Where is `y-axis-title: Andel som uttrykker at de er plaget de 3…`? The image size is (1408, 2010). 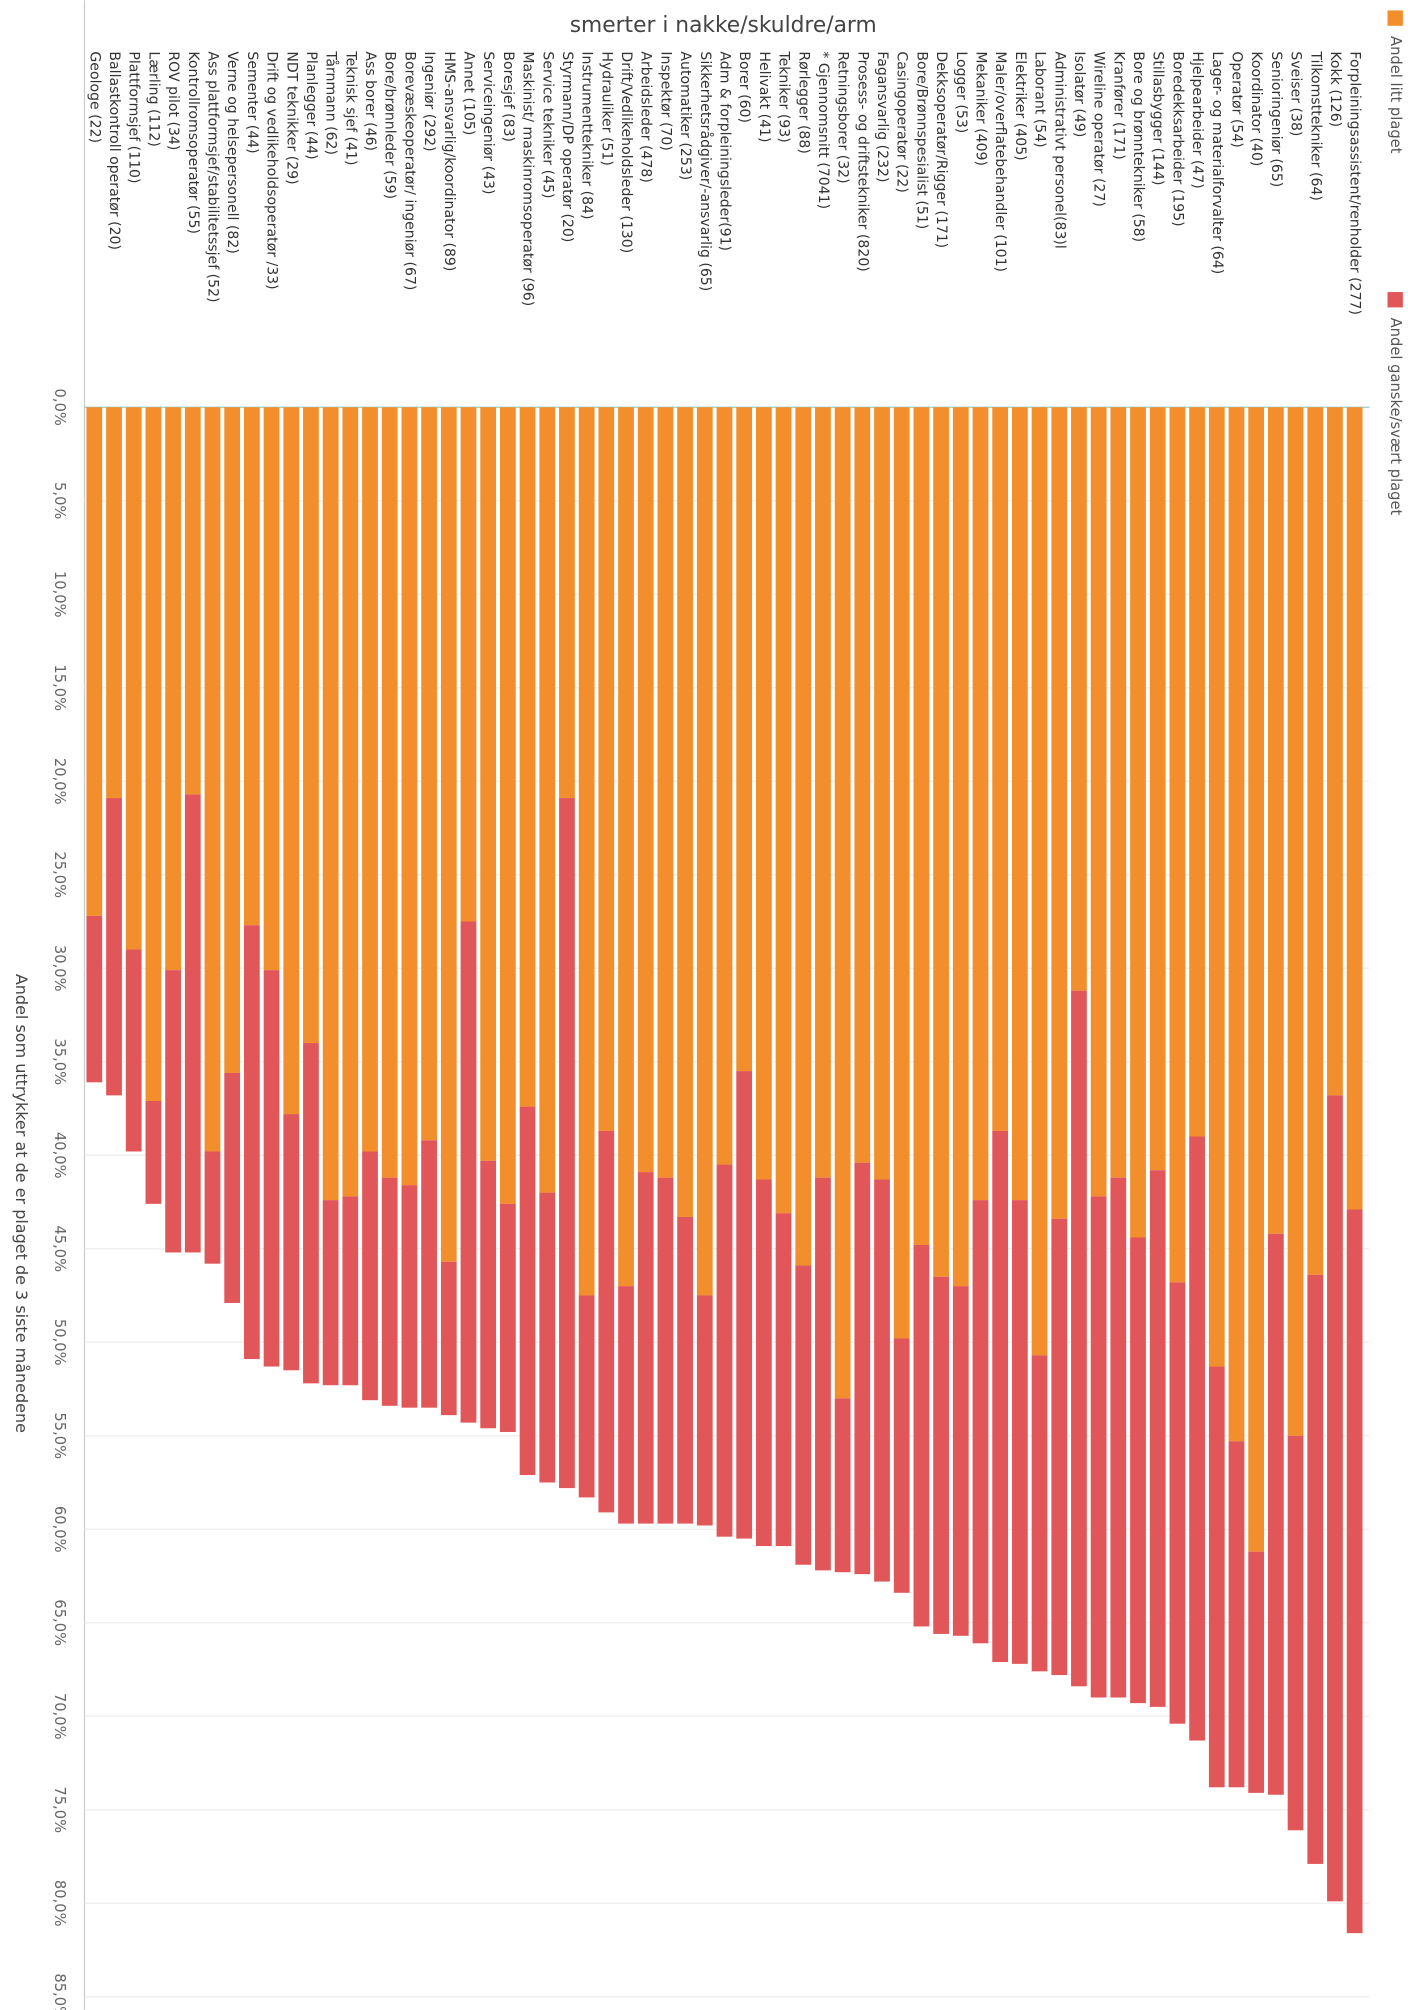
y-axis-title: Andel som uttrykker at de er plaget de 3… is located at coordinates (21, 1203).